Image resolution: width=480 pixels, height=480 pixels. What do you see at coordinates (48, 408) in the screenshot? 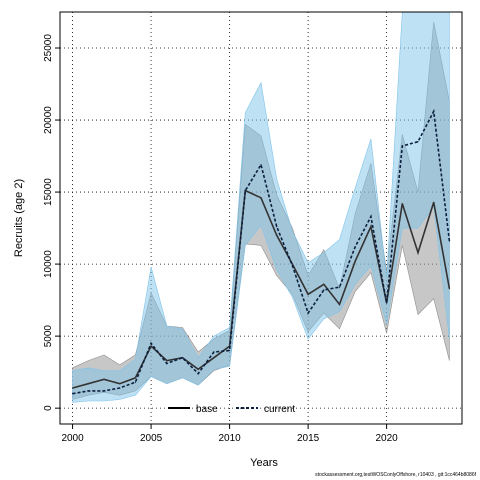
I see `y-tick-label: 0` at bounding box center [48, 408].